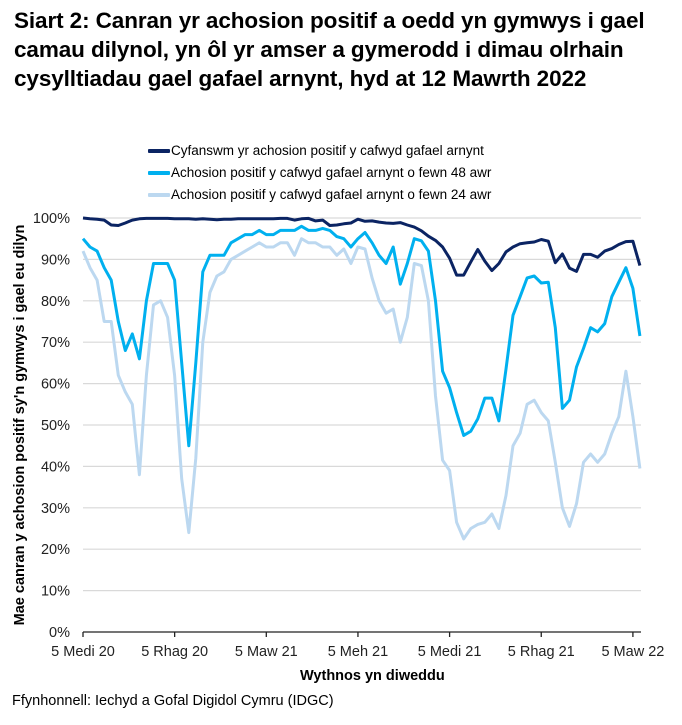  Describe the element at coordinates (55, 509) in the screenshot. I see `y-tick-label: 30%` at that location.